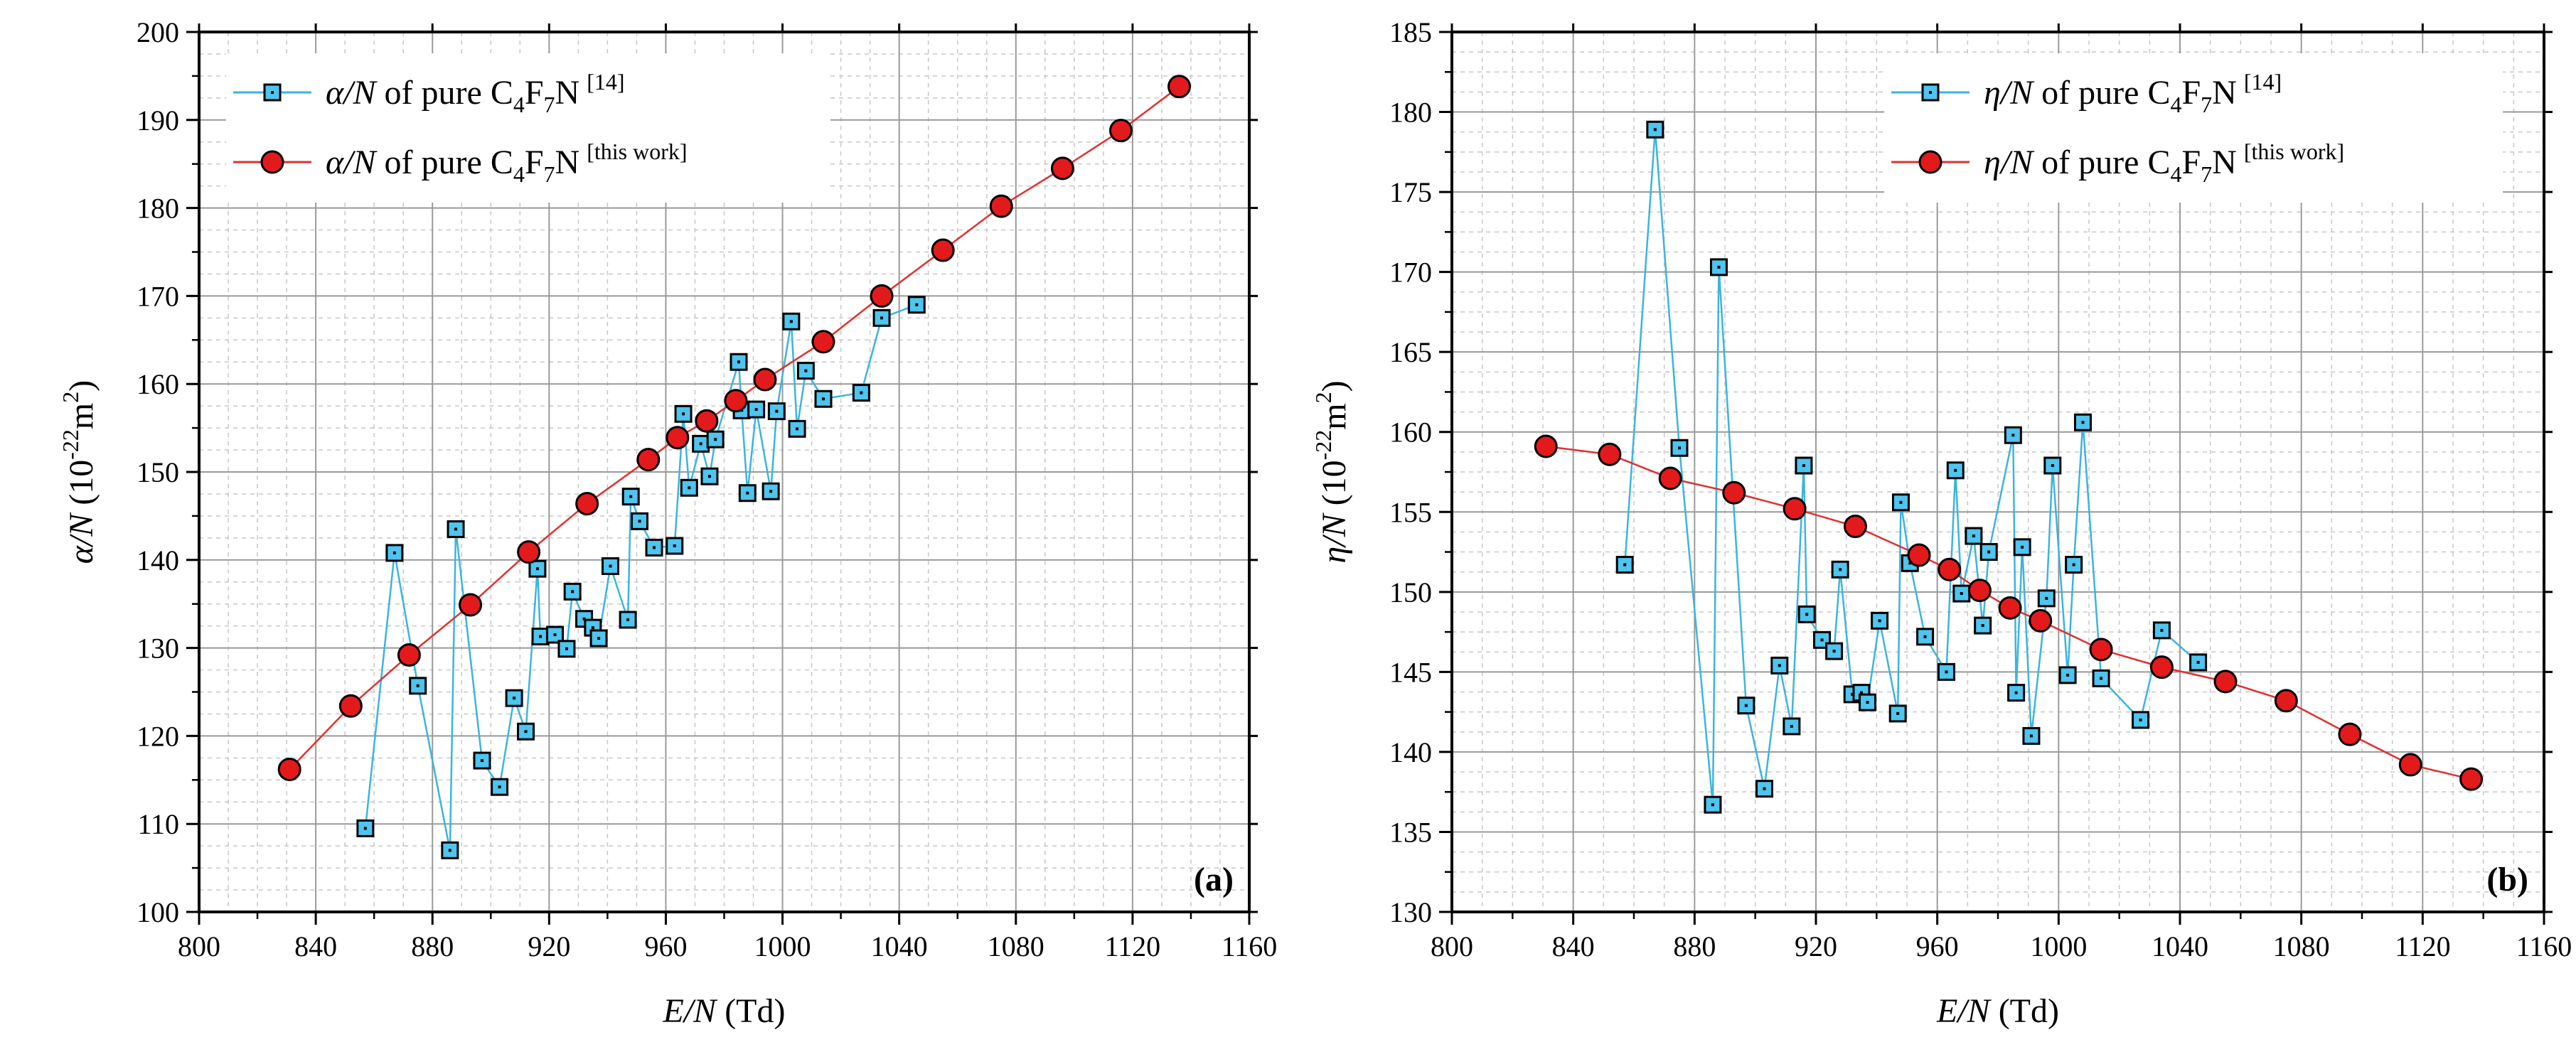 The width and height of the screenshot is (2576, 1042). I want to click on legend-reference: [this work], so click(637, 151).